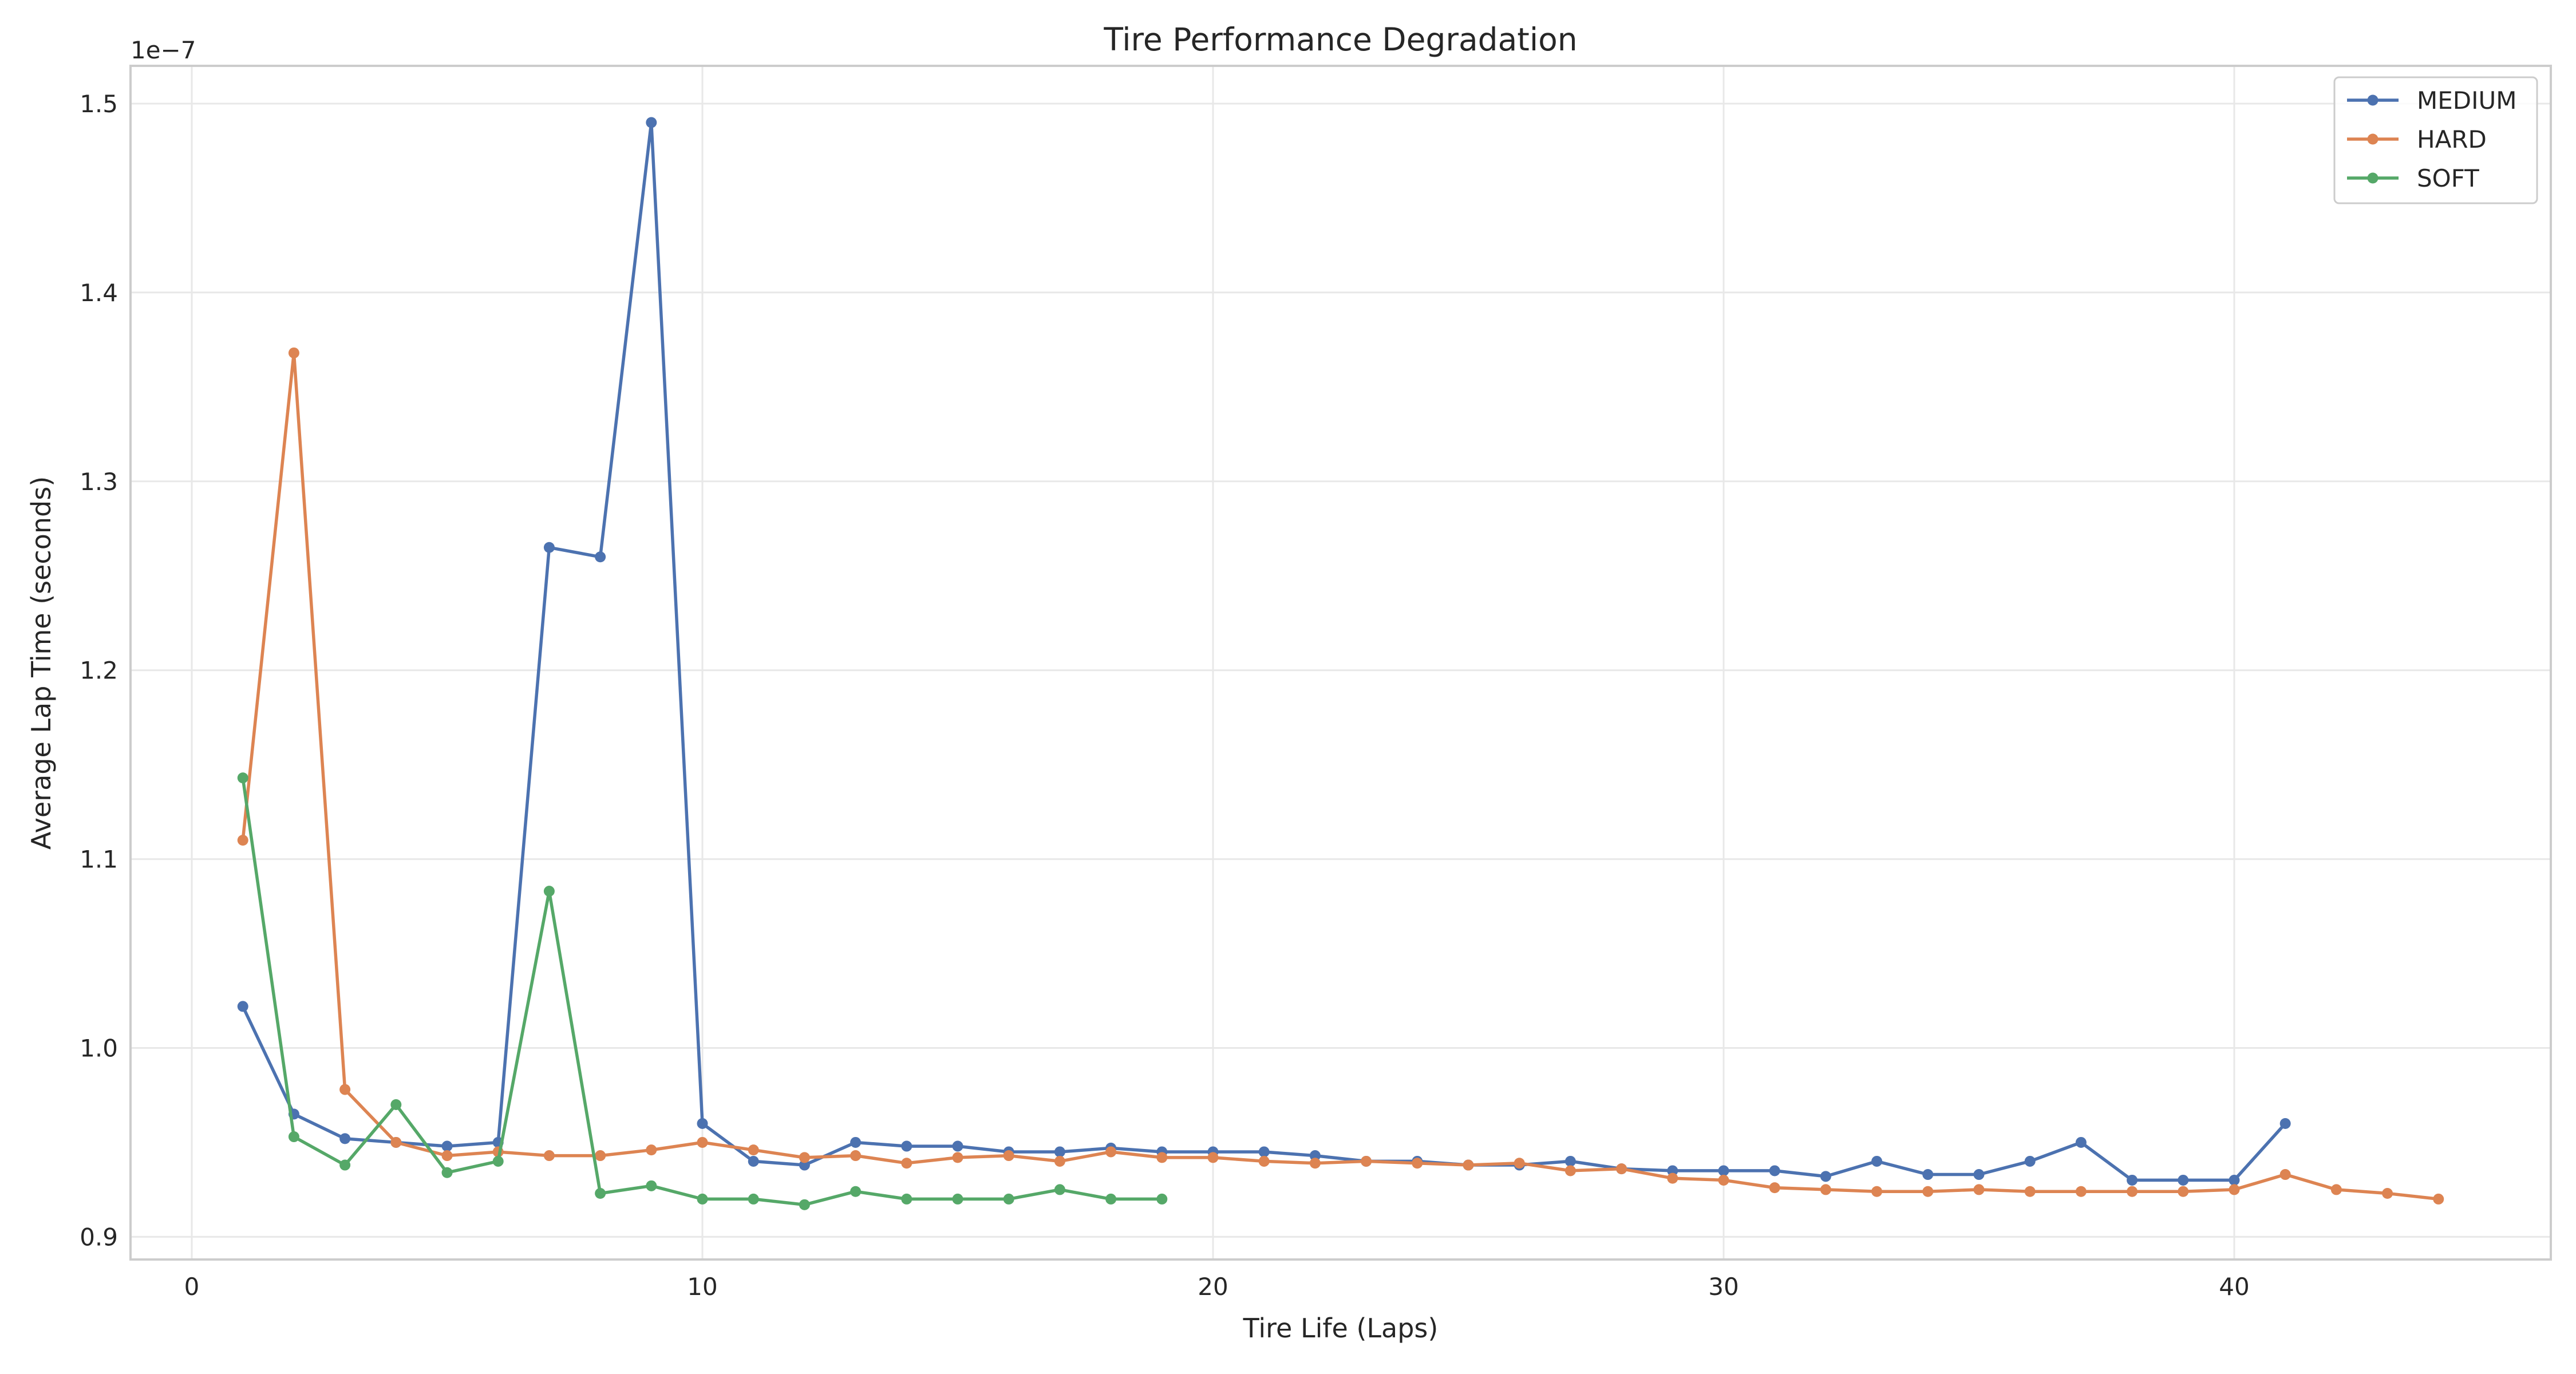 This screenshot has width=2576, height=1374. Describe the element at coordinates (41, 663) in the screenshot. I see `y-axis-label: Average Lap Time (seconds)` at that location.